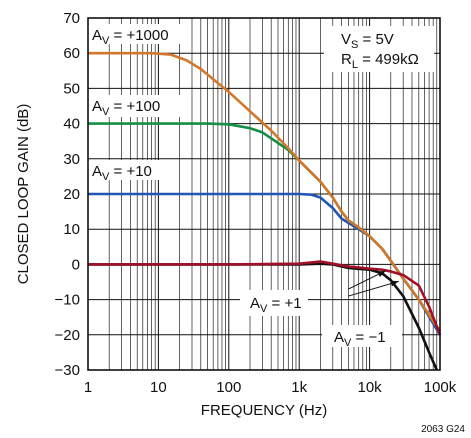  What do you see at coordinates (373, 288) in the screenshot?
I see `annotation-arrow` at bounding box center [373, 288].